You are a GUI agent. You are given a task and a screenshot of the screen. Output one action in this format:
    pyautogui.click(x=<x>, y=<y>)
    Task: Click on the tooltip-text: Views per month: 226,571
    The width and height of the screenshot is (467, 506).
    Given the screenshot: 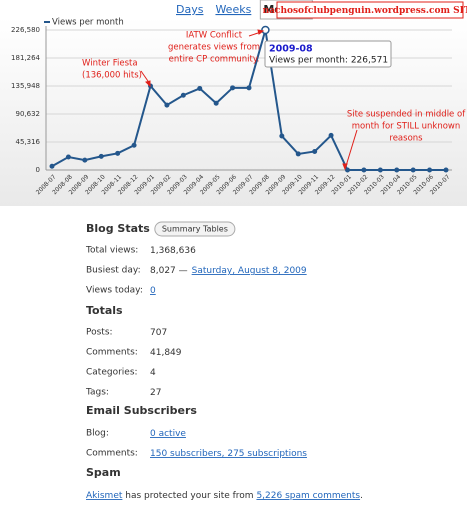 What is the action you would take?
    pyautogui.click(x=328, y=61)
    